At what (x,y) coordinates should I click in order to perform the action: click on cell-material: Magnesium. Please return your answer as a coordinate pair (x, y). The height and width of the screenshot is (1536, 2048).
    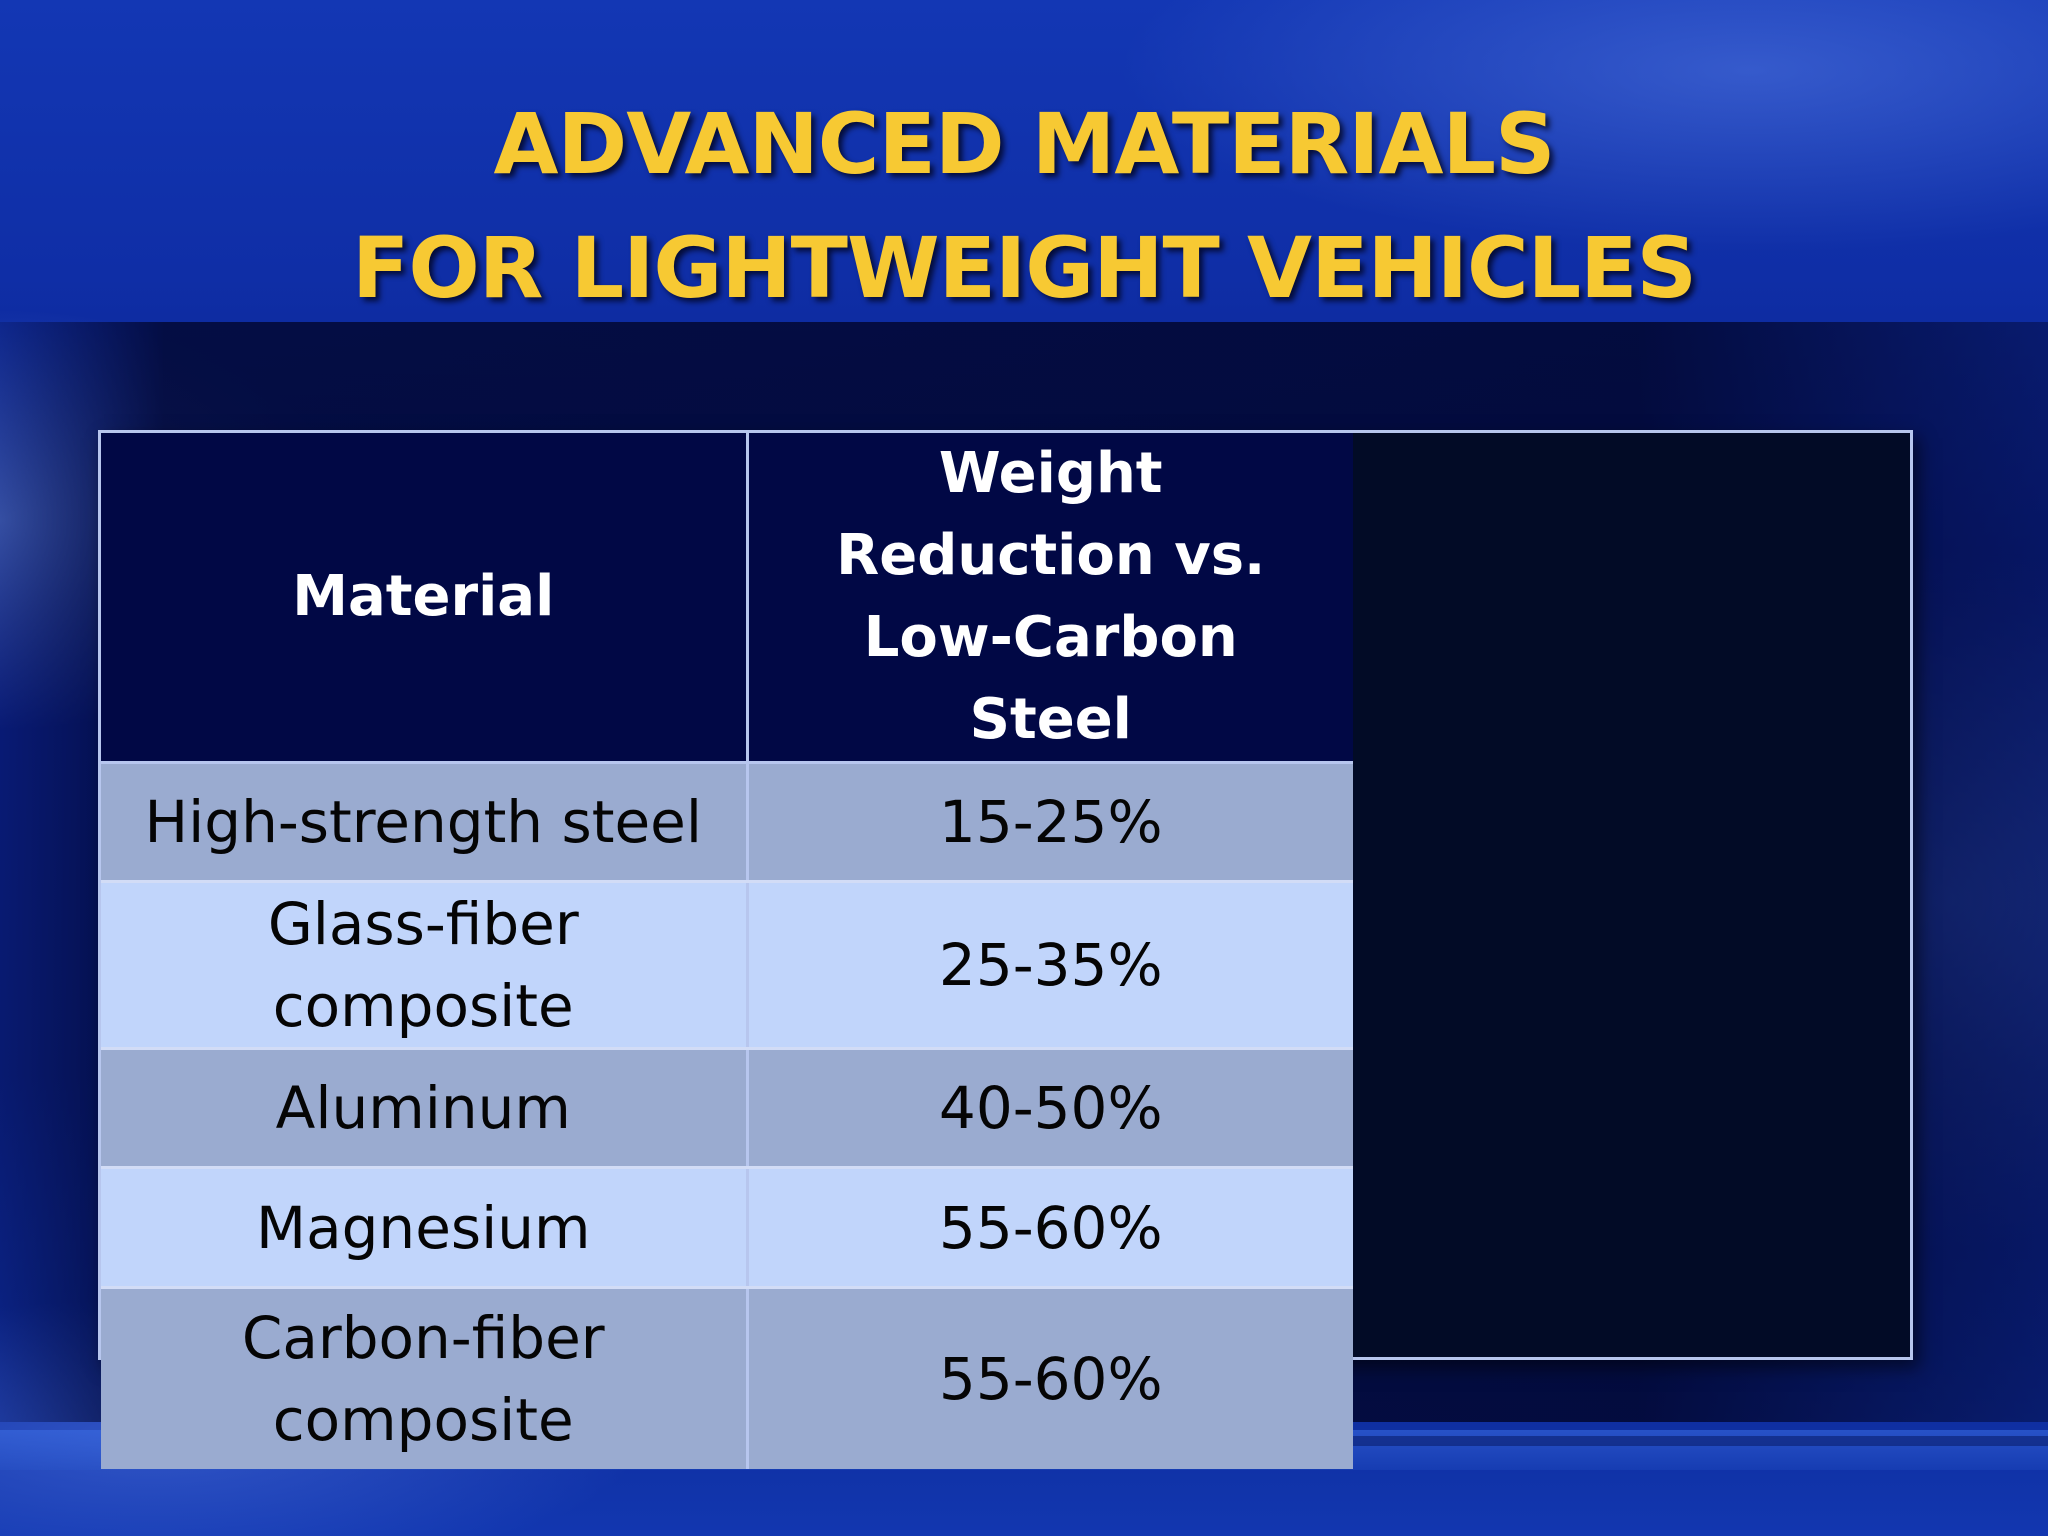
    Looking at the image, I should click on (425, 1228).